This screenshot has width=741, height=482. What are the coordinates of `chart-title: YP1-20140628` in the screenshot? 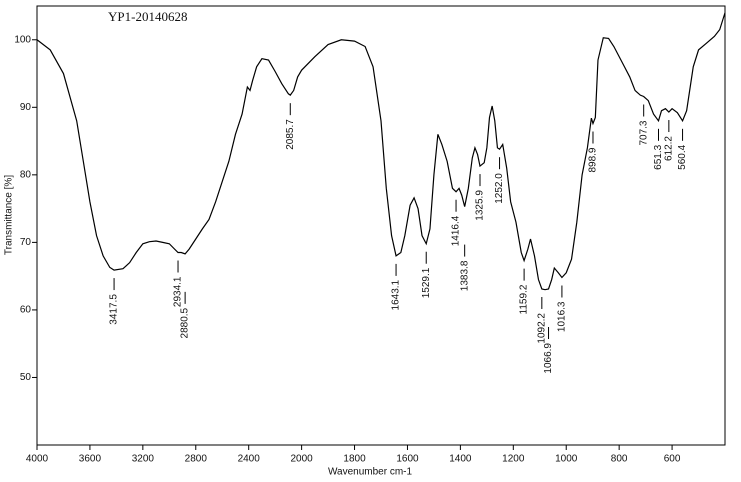 It's located at (147, 16).